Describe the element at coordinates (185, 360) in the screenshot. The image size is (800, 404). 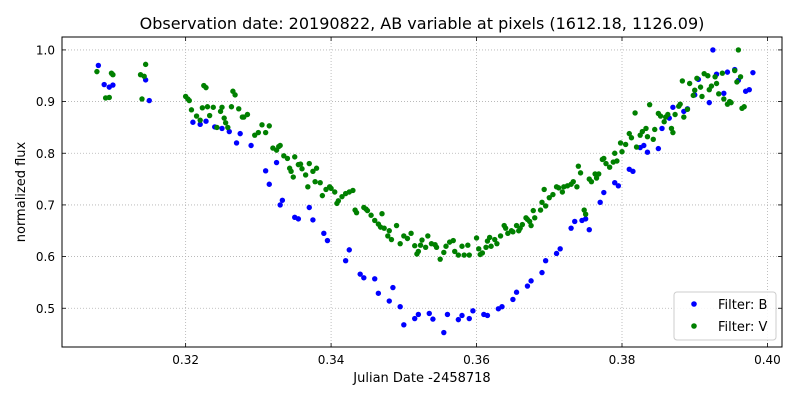
I see `x-tick-label: 0.32` at that location.